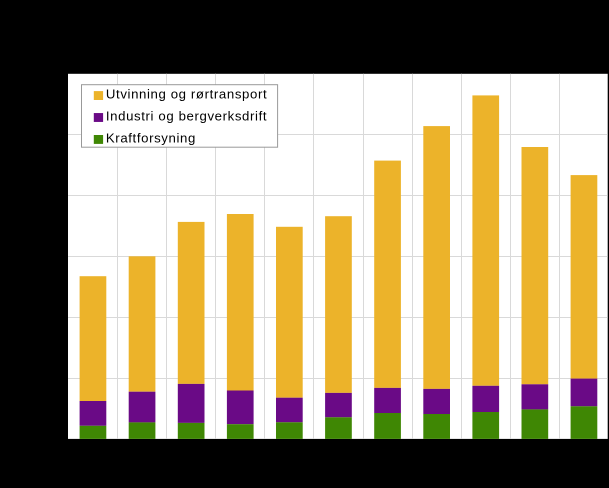 The height and width of the screenshot is (488, 609). Describe the element at coordinates (186, 116) in the screenshot. I see `svg-text: Industri og bergverksdrift` at that location.